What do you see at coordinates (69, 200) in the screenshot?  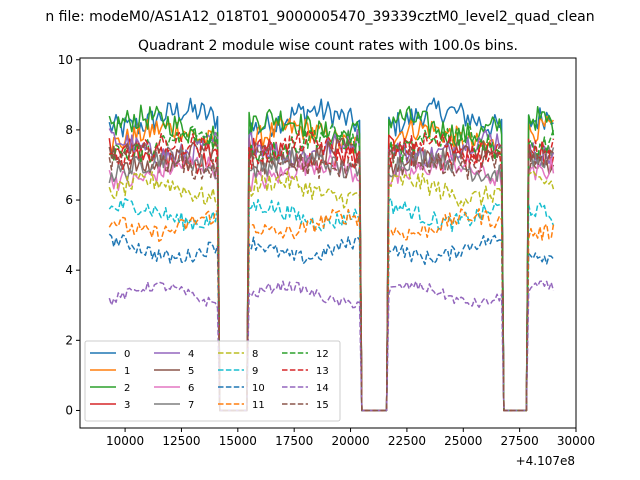 I see `y-tick-label: 6` at bounding box center [69, 200].